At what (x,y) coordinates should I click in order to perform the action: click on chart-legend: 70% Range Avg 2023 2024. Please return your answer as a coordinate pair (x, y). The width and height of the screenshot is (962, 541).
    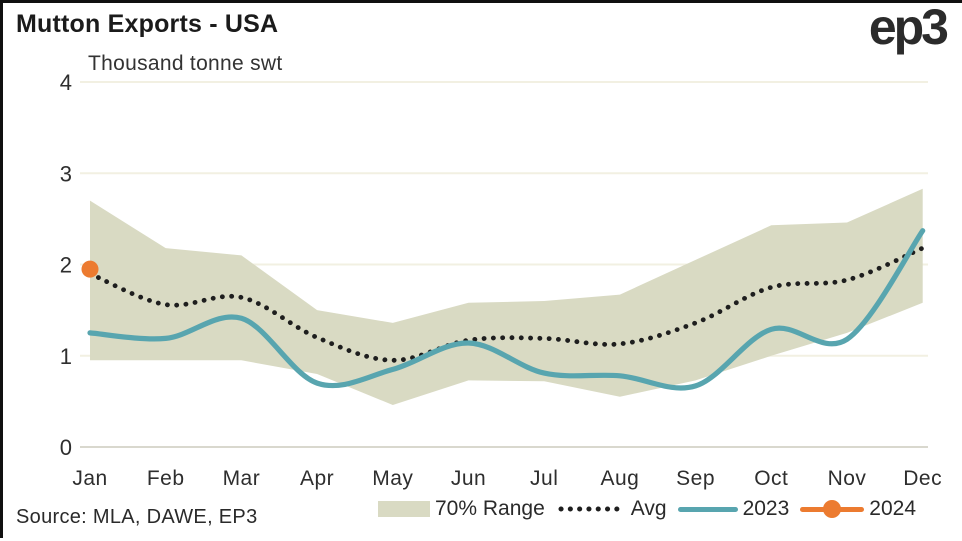
    Looking at the image, I should click on (650, 509).